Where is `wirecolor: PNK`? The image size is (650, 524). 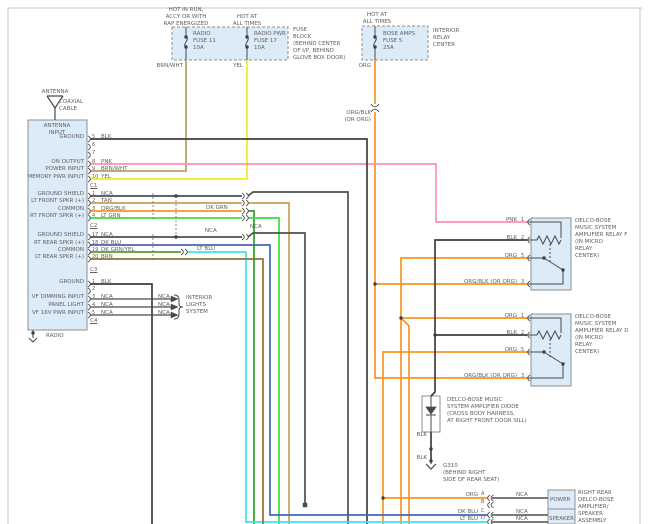
wirecolor: PNK is located at coordinates (107, 162).